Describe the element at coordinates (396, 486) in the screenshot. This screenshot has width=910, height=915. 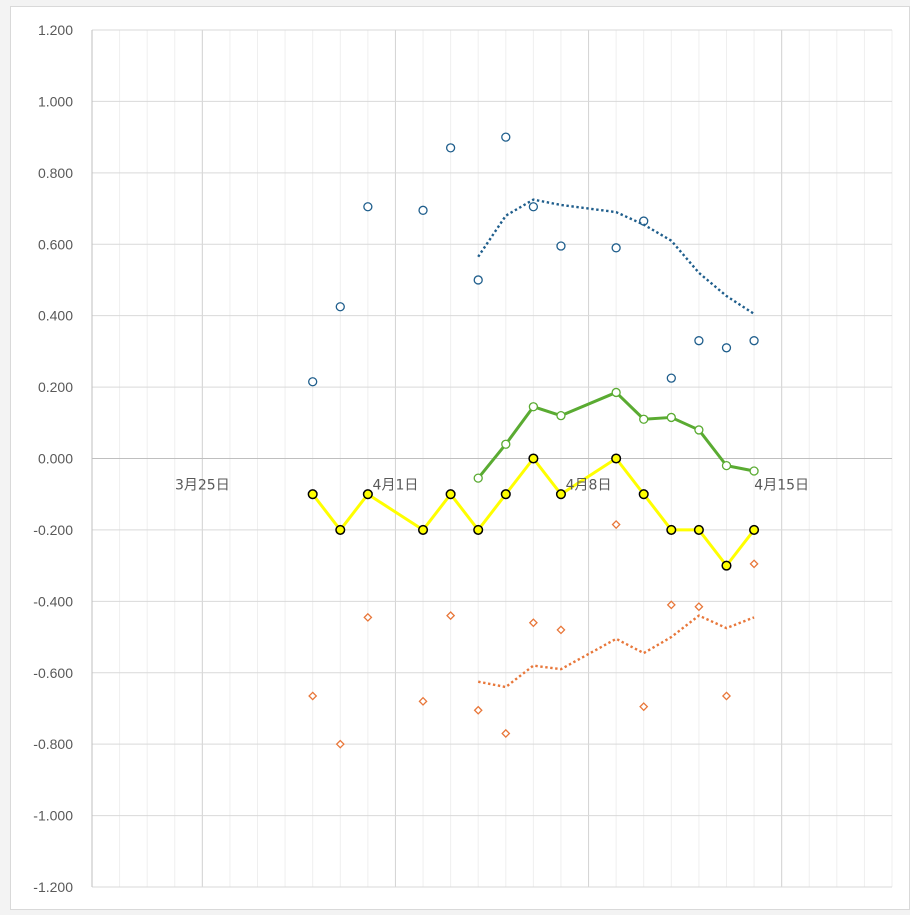
I see `x-tick-label: 4月1日` at that location.